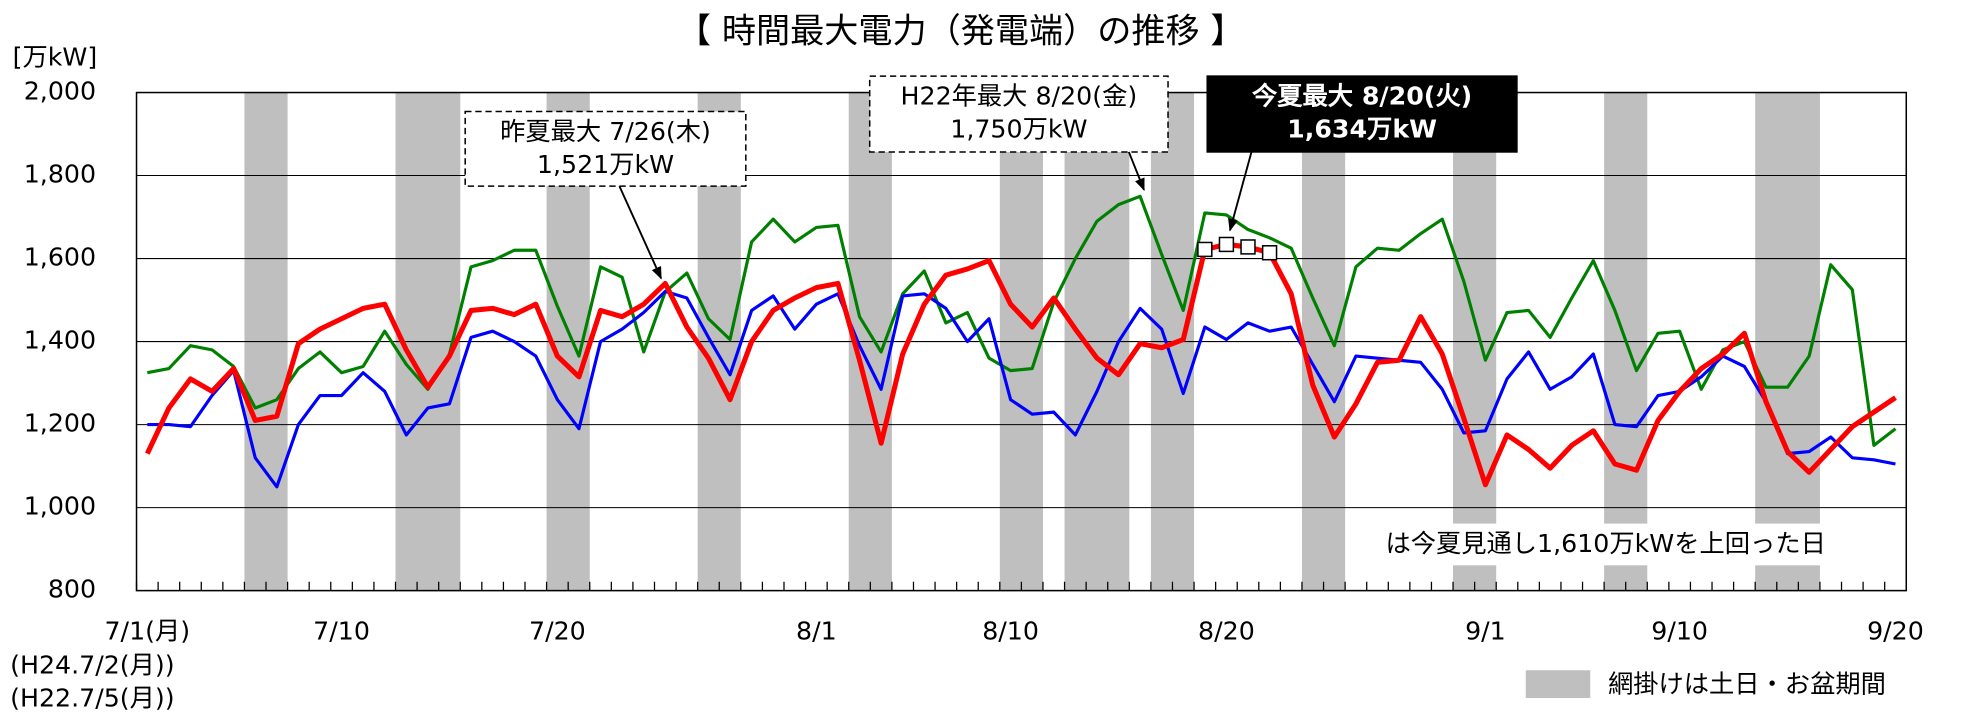  What do you see at coordinates (557, 630) in the screenshot?
I see `x-tick-label: 7/20` at bounding box center [557, 630].